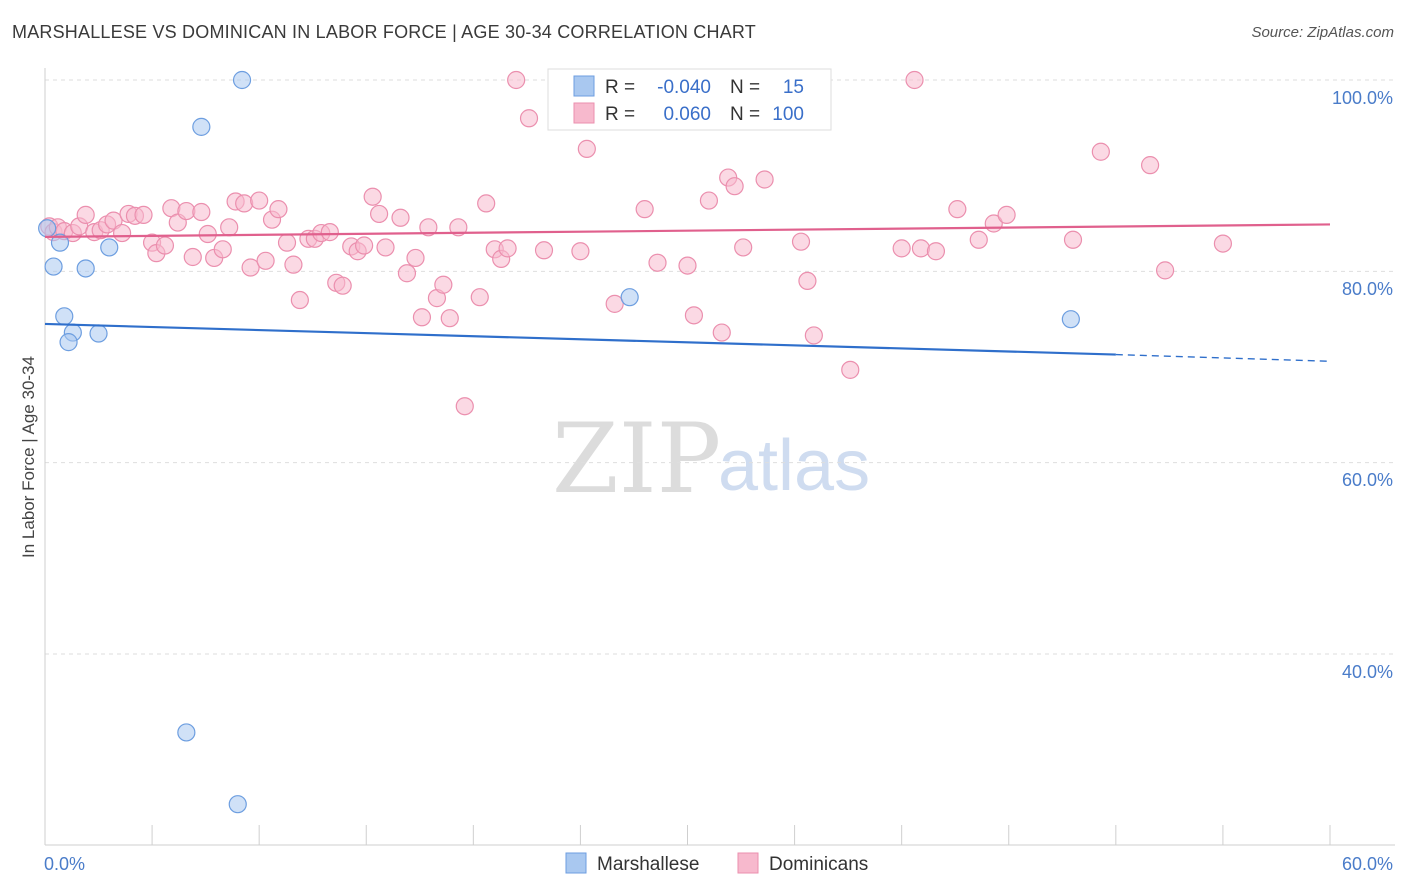 The height and width of the screenshot is (892, 1406). What do you see at coordinates (620, 87) in the screenshot?
I see `legend-r-label-marshallese: R =` at bounding box center [620, 87].